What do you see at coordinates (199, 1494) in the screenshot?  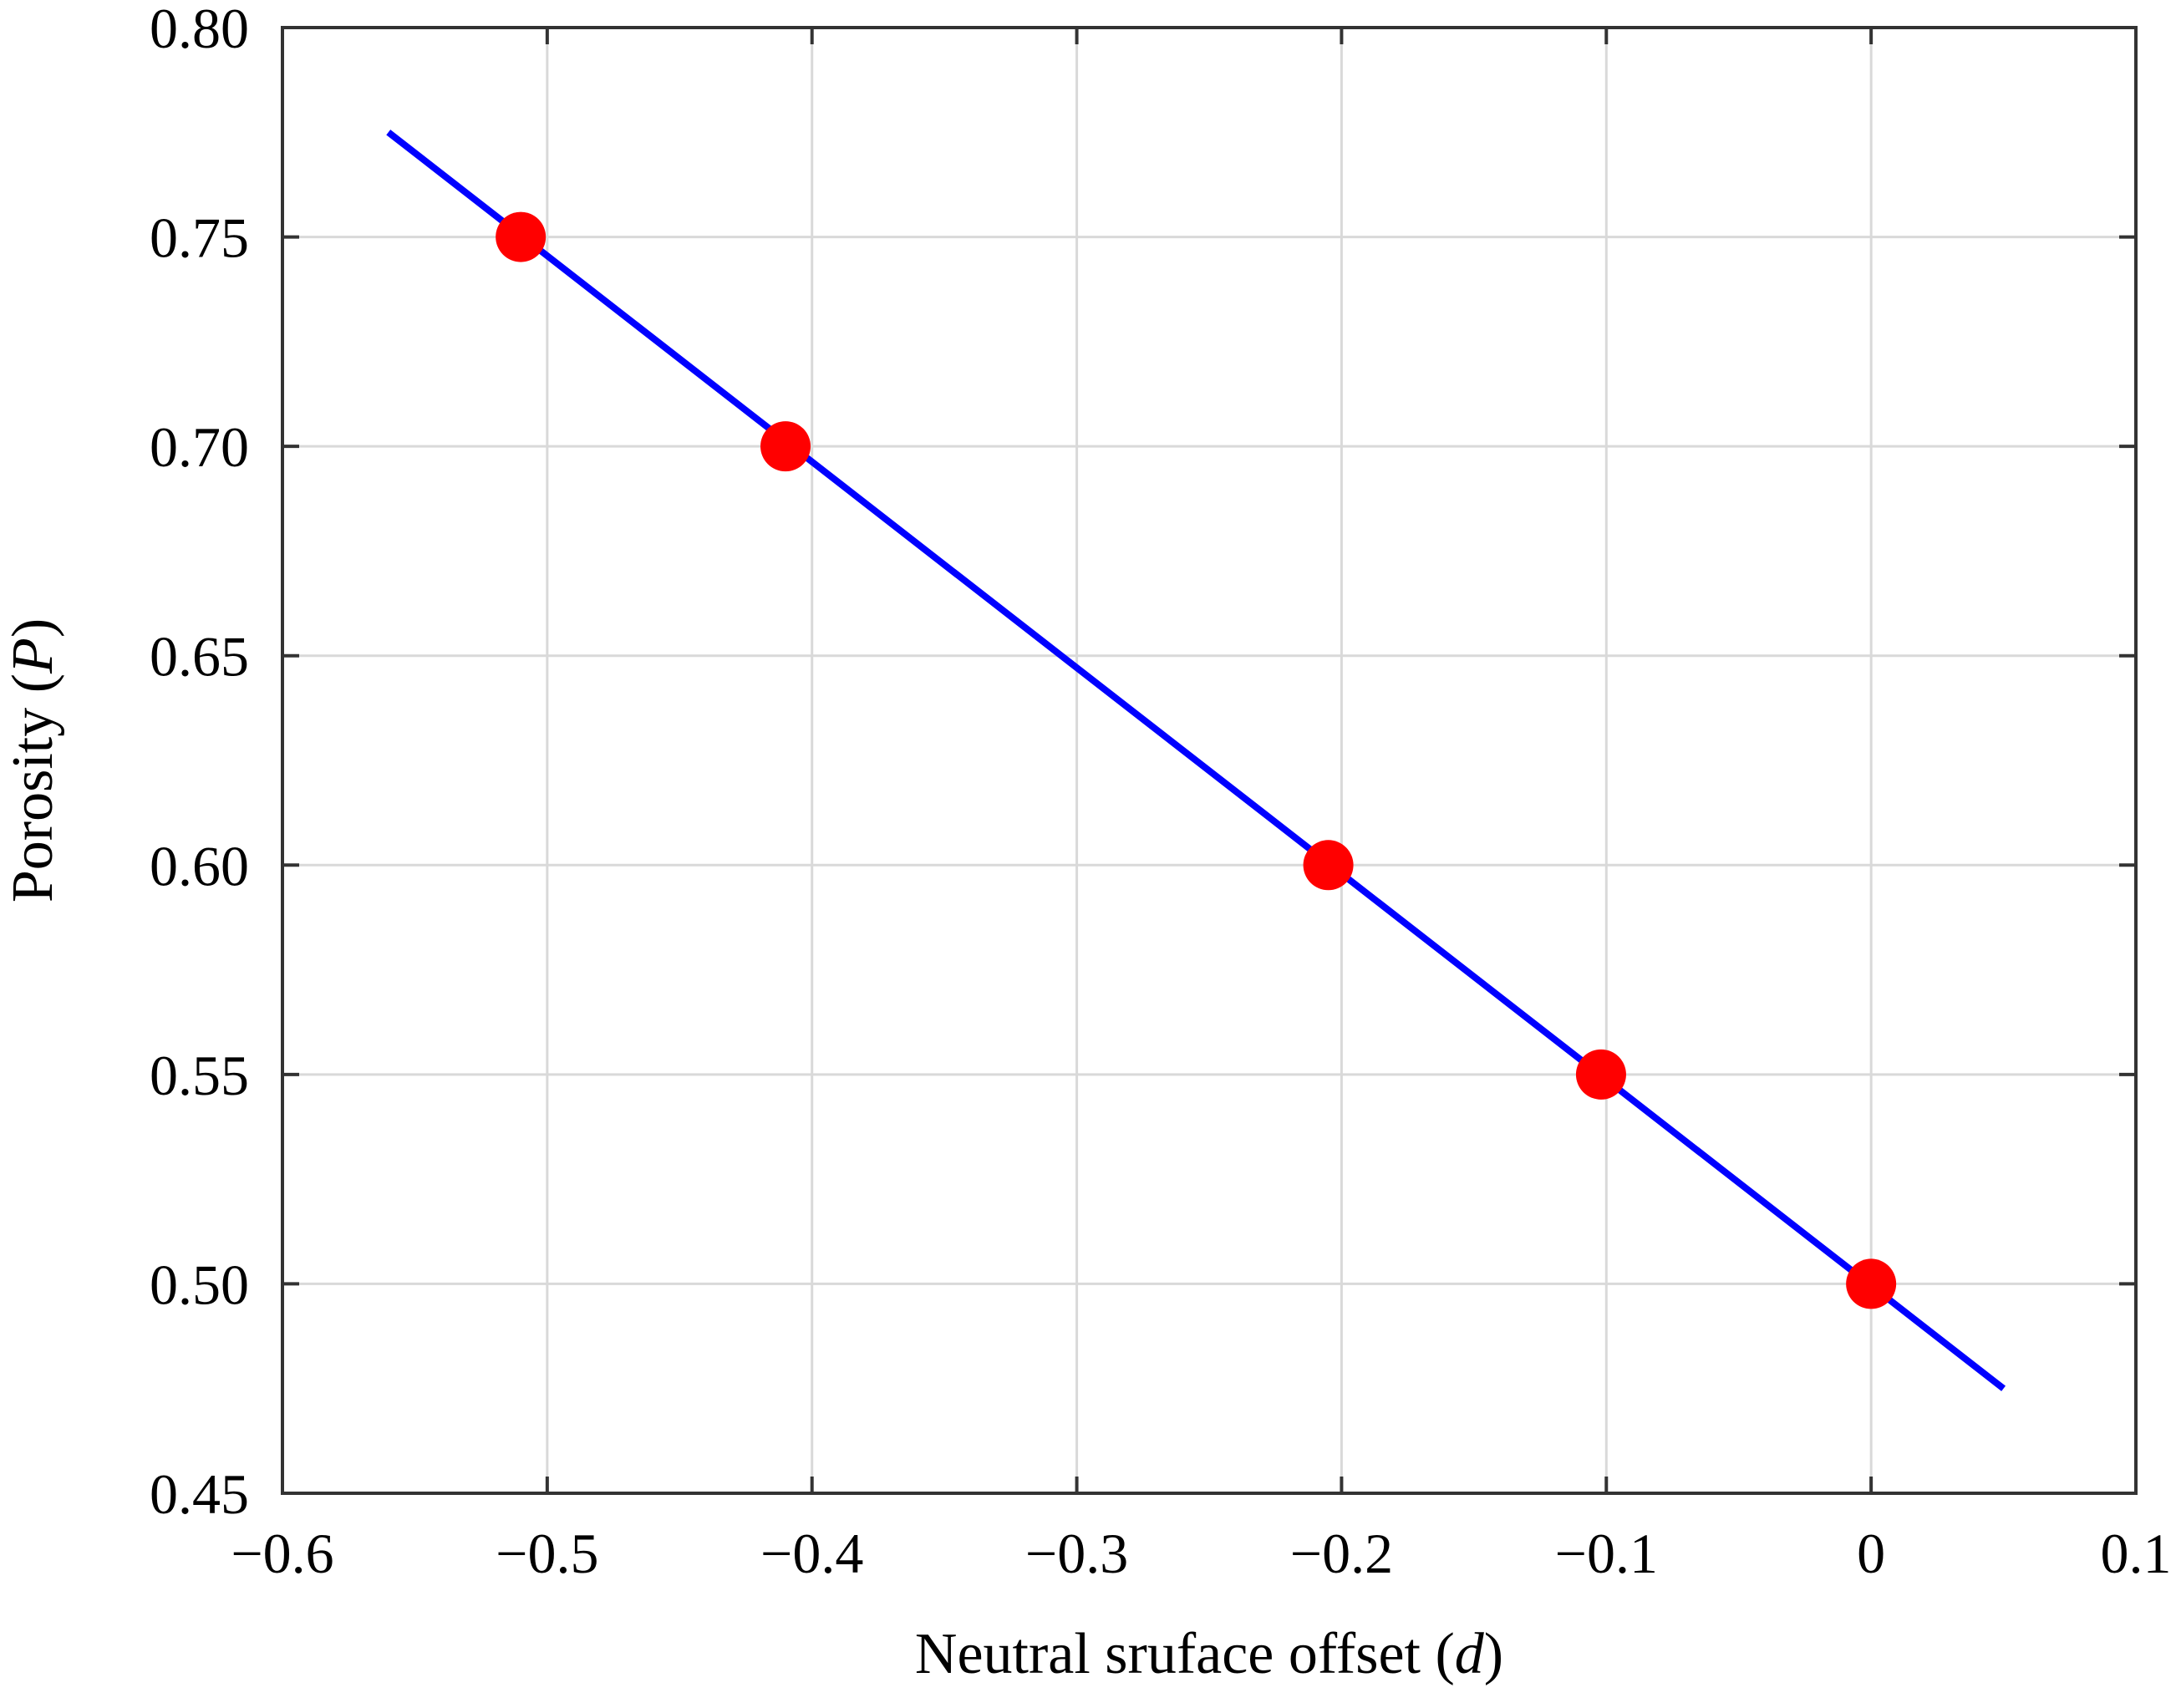 I see `y-tick-label: 0.45` at bounding box center [199, 1494].